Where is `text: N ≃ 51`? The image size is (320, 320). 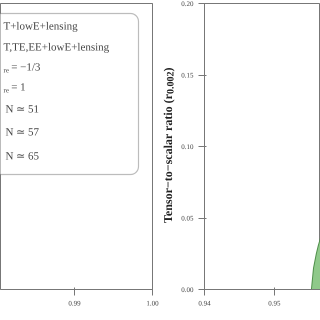 text: N ≃ 51 is located at coordinates (22, 110).